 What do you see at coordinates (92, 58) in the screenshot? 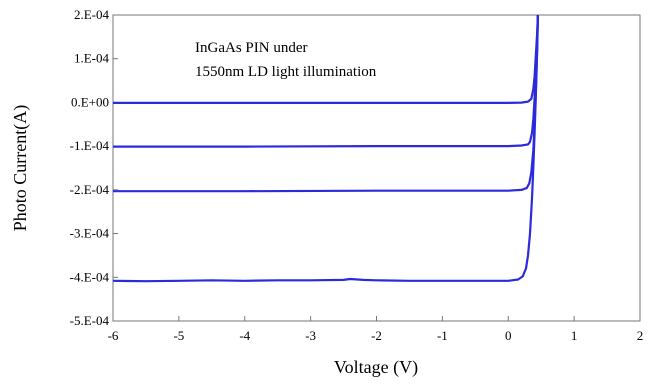
I see `y-tick-label: 1.E-04` at bounding box center [92, 58].